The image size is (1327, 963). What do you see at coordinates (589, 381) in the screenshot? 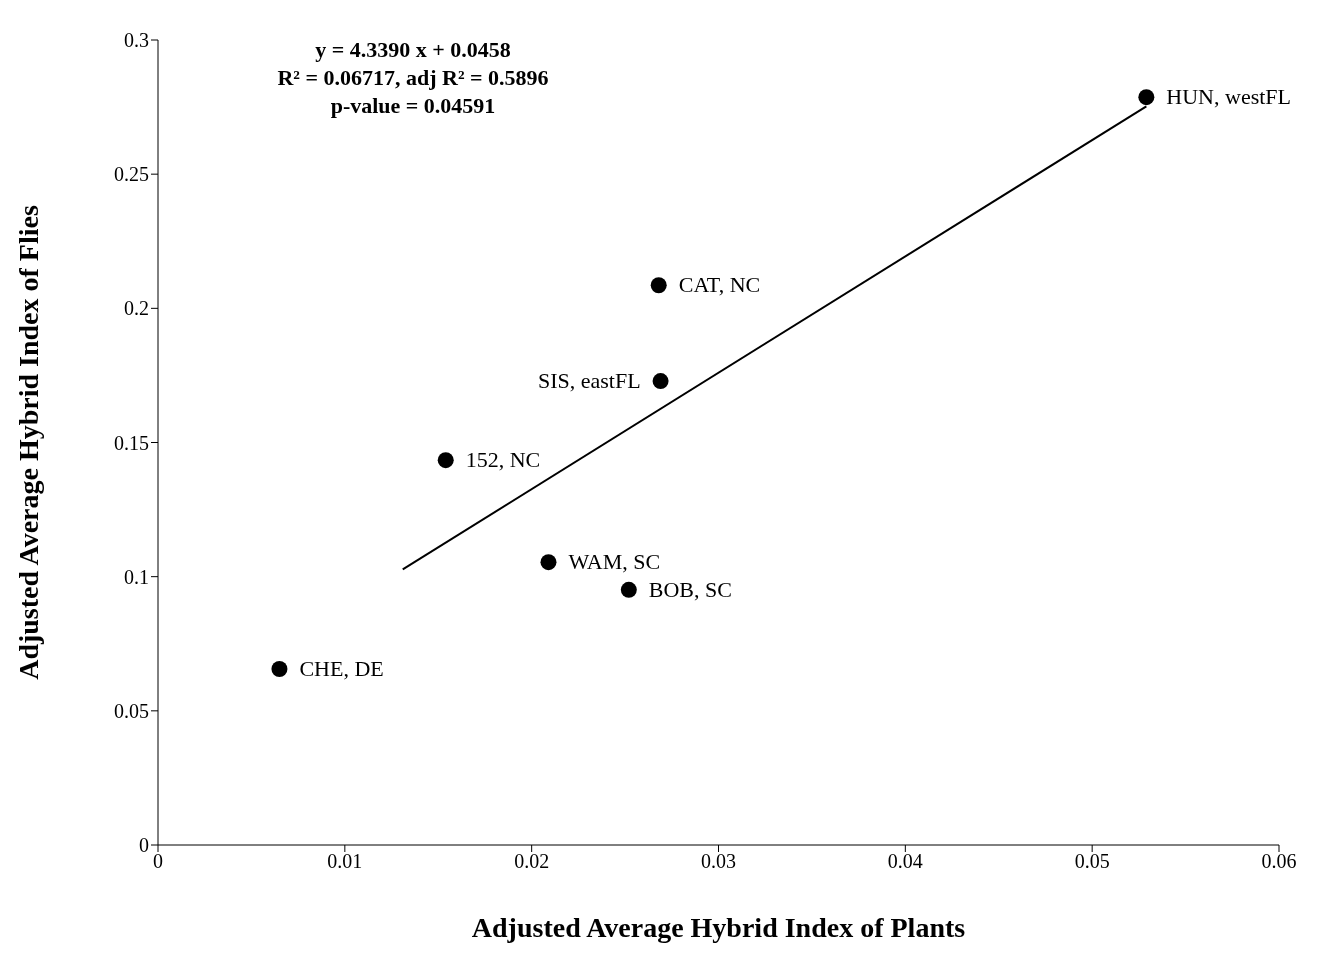
I see `annotation: SIS, eastFL` at bounding box center [589, 381].